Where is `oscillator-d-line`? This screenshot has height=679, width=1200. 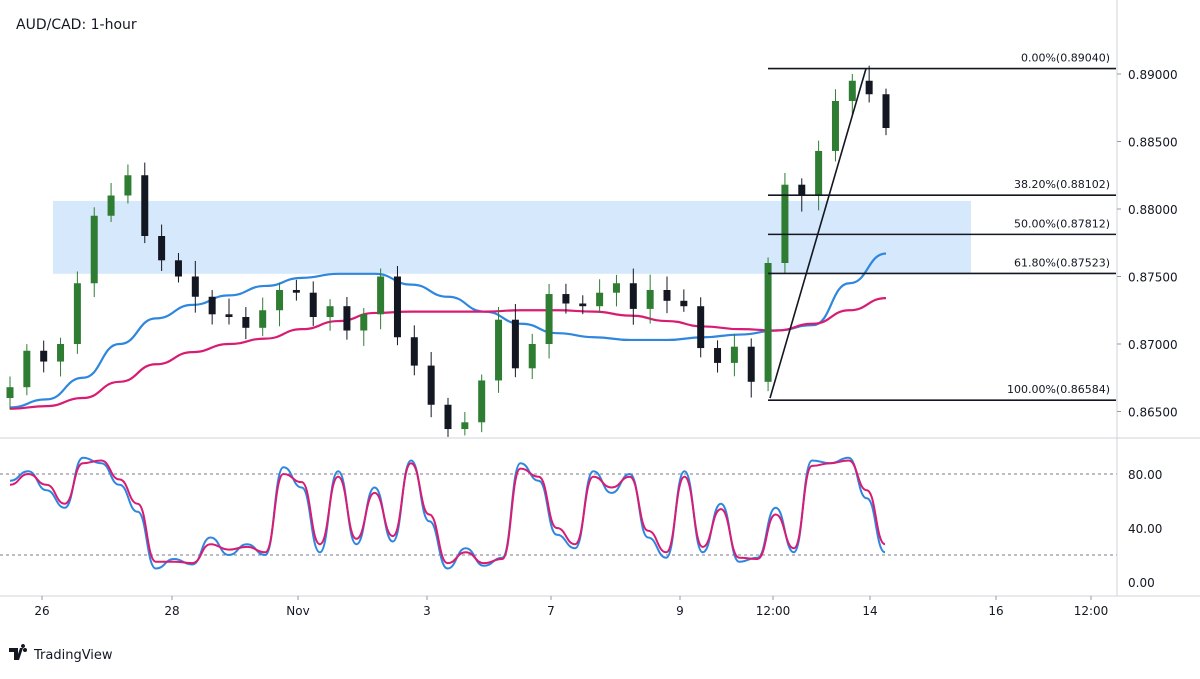
oscillator-d-line is located at coordinates (447, 512).